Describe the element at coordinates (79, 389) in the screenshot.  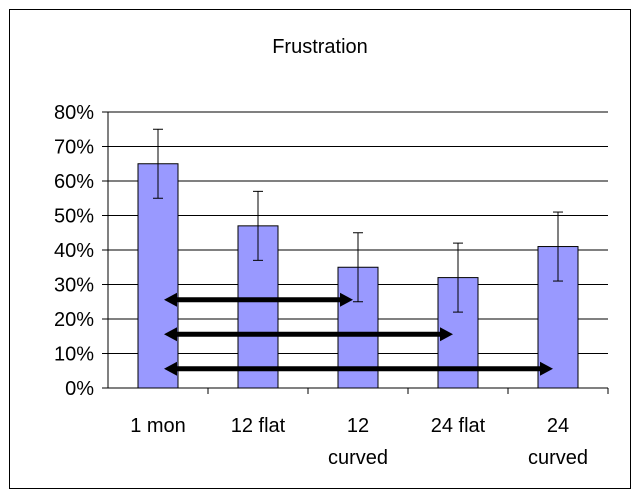
I see `y-tick-label: 0%` at that location.